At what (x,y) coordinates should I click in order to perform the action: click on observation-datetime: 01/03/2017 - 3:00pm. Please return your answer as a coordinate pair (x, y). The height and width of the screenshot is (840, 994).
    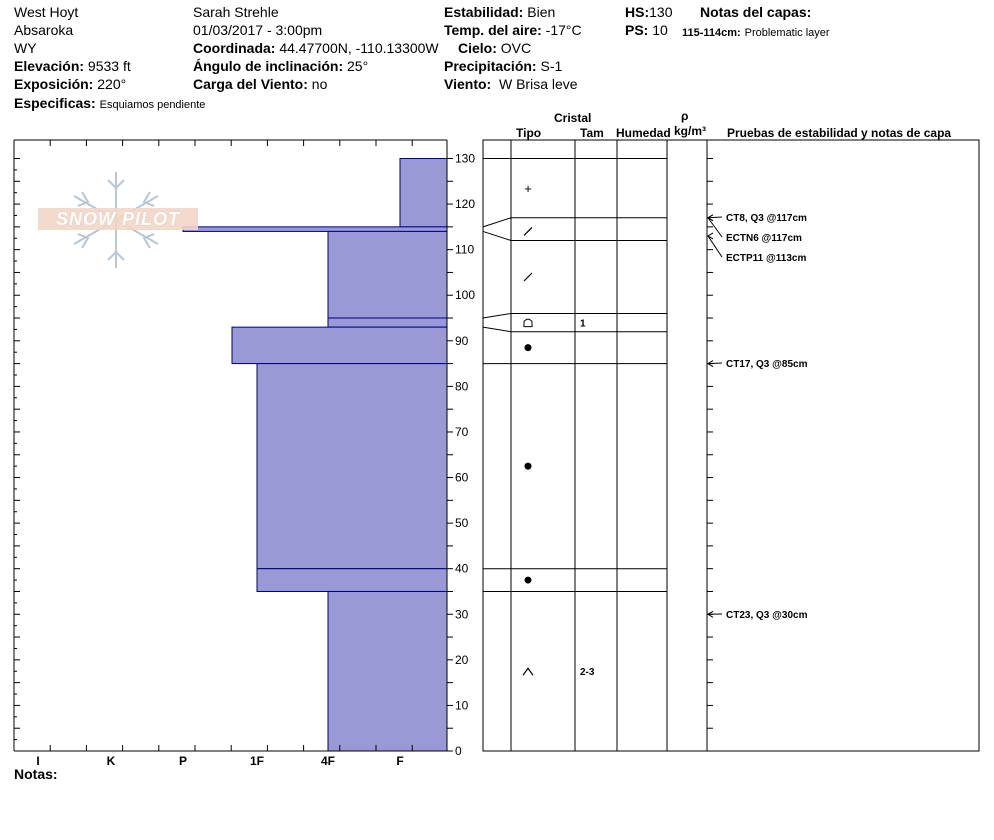
    Looking at the image, I should click on (258, 30).